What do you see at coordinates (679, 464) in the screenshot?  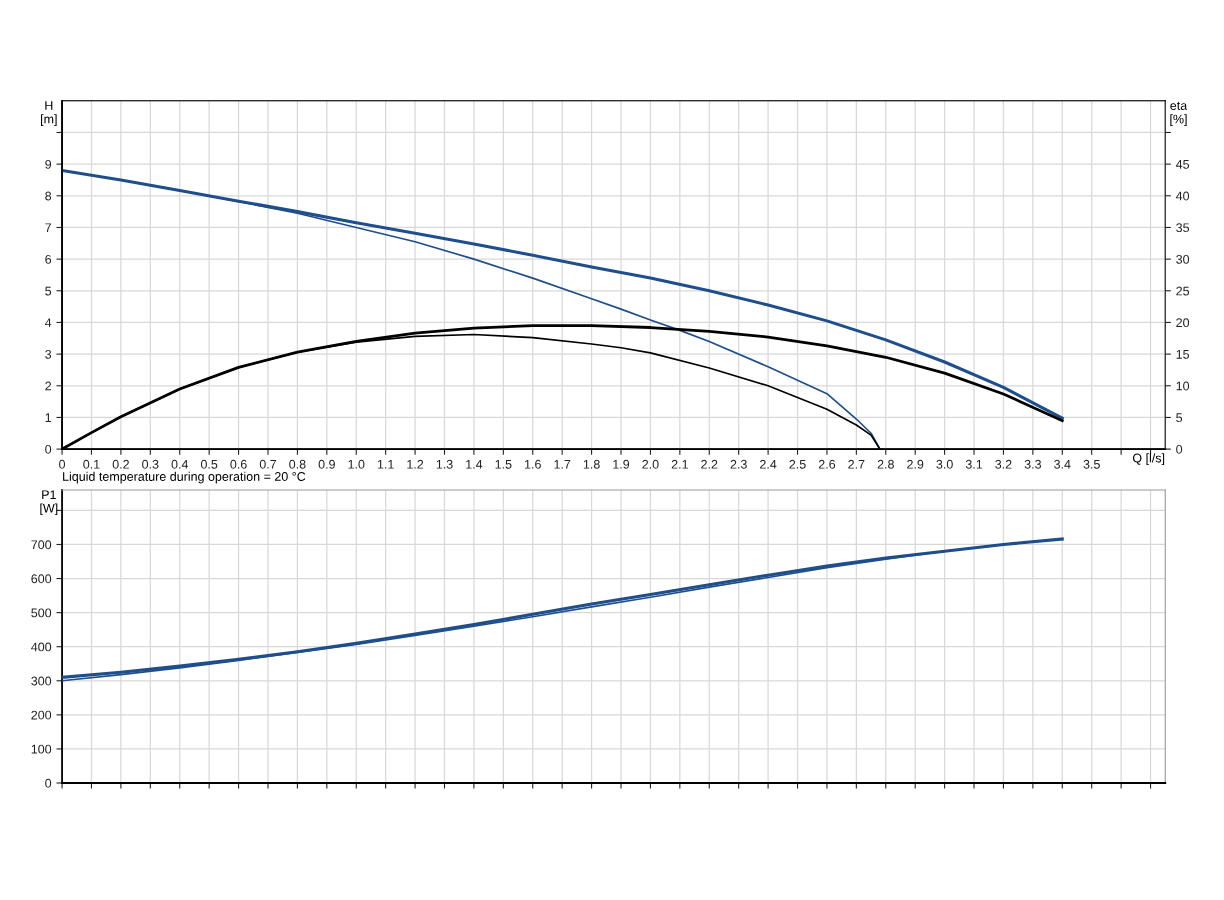 I see `x-tick-label: 2.1` at bounding box center [679, 464].